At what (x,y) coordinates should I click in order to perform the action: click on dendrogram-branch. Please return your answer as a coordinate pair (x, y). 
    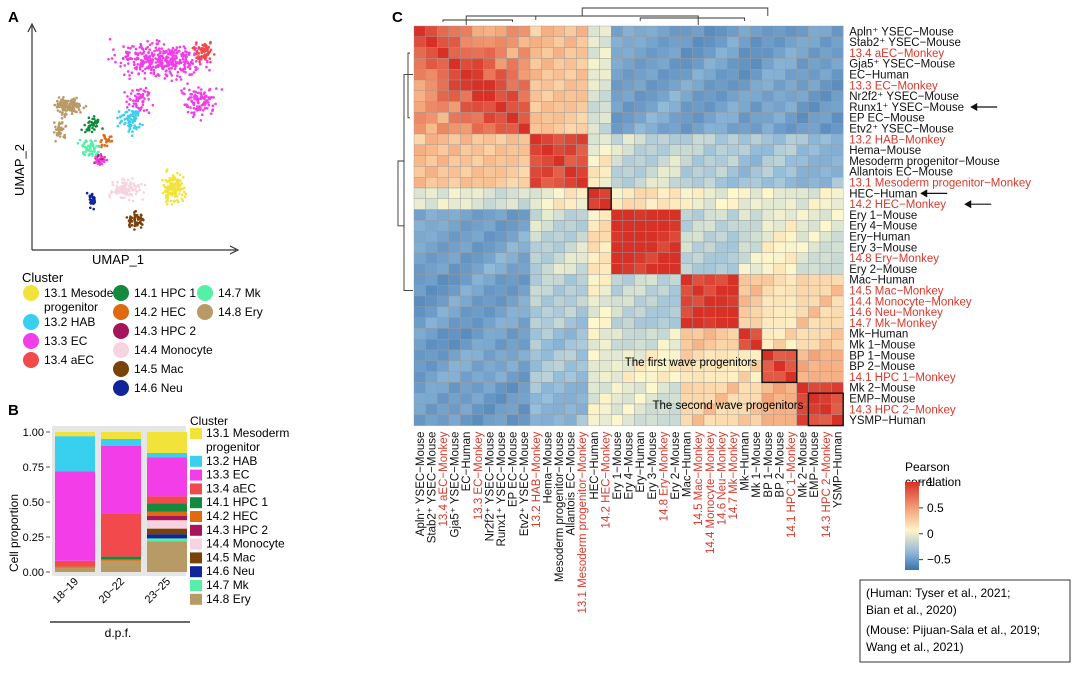
    Looking at the image, I should click on (408, 85).